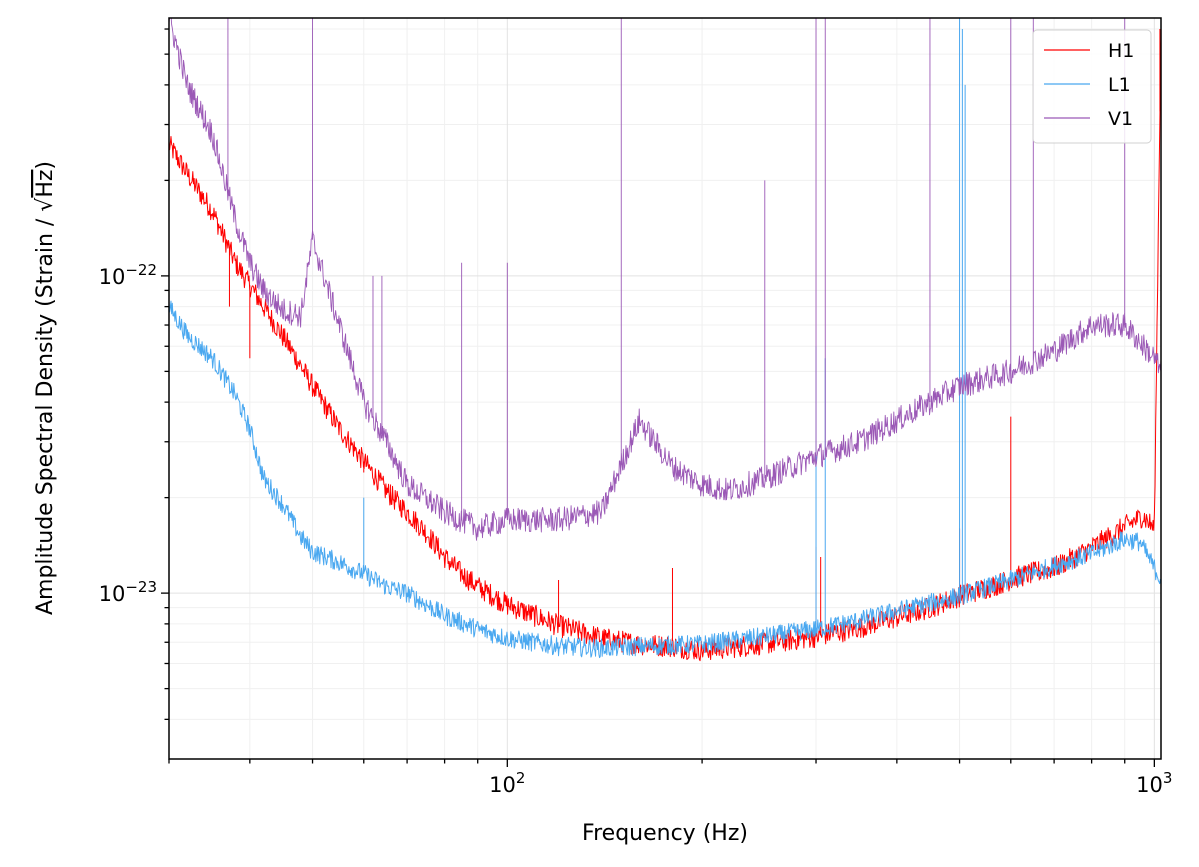 Image resolution: width=1199 pixels, height=867 pixels. What do you see at coordinates (45, 165) in the screenshot?
I see `y-axis-title-suffix: )` at bounding box center [45, 165].